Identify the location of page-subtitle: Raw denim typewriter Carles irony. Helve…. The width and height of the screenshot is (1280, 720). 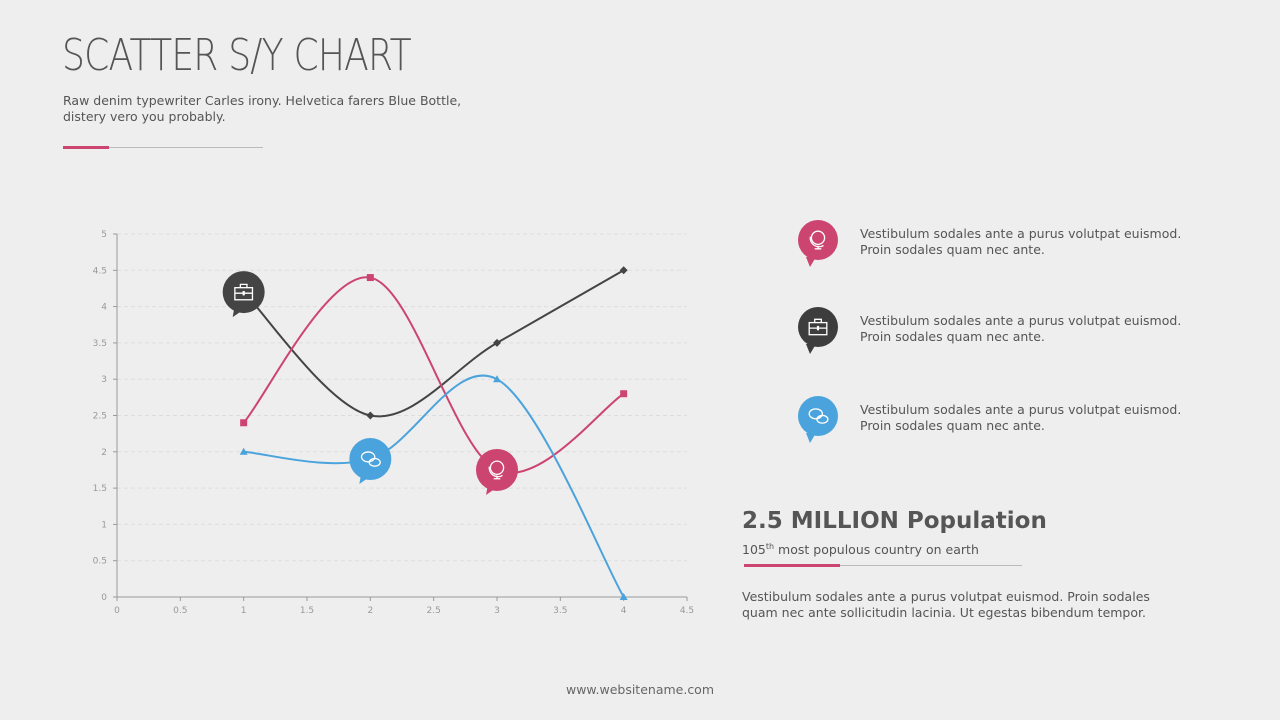
(262, 108).